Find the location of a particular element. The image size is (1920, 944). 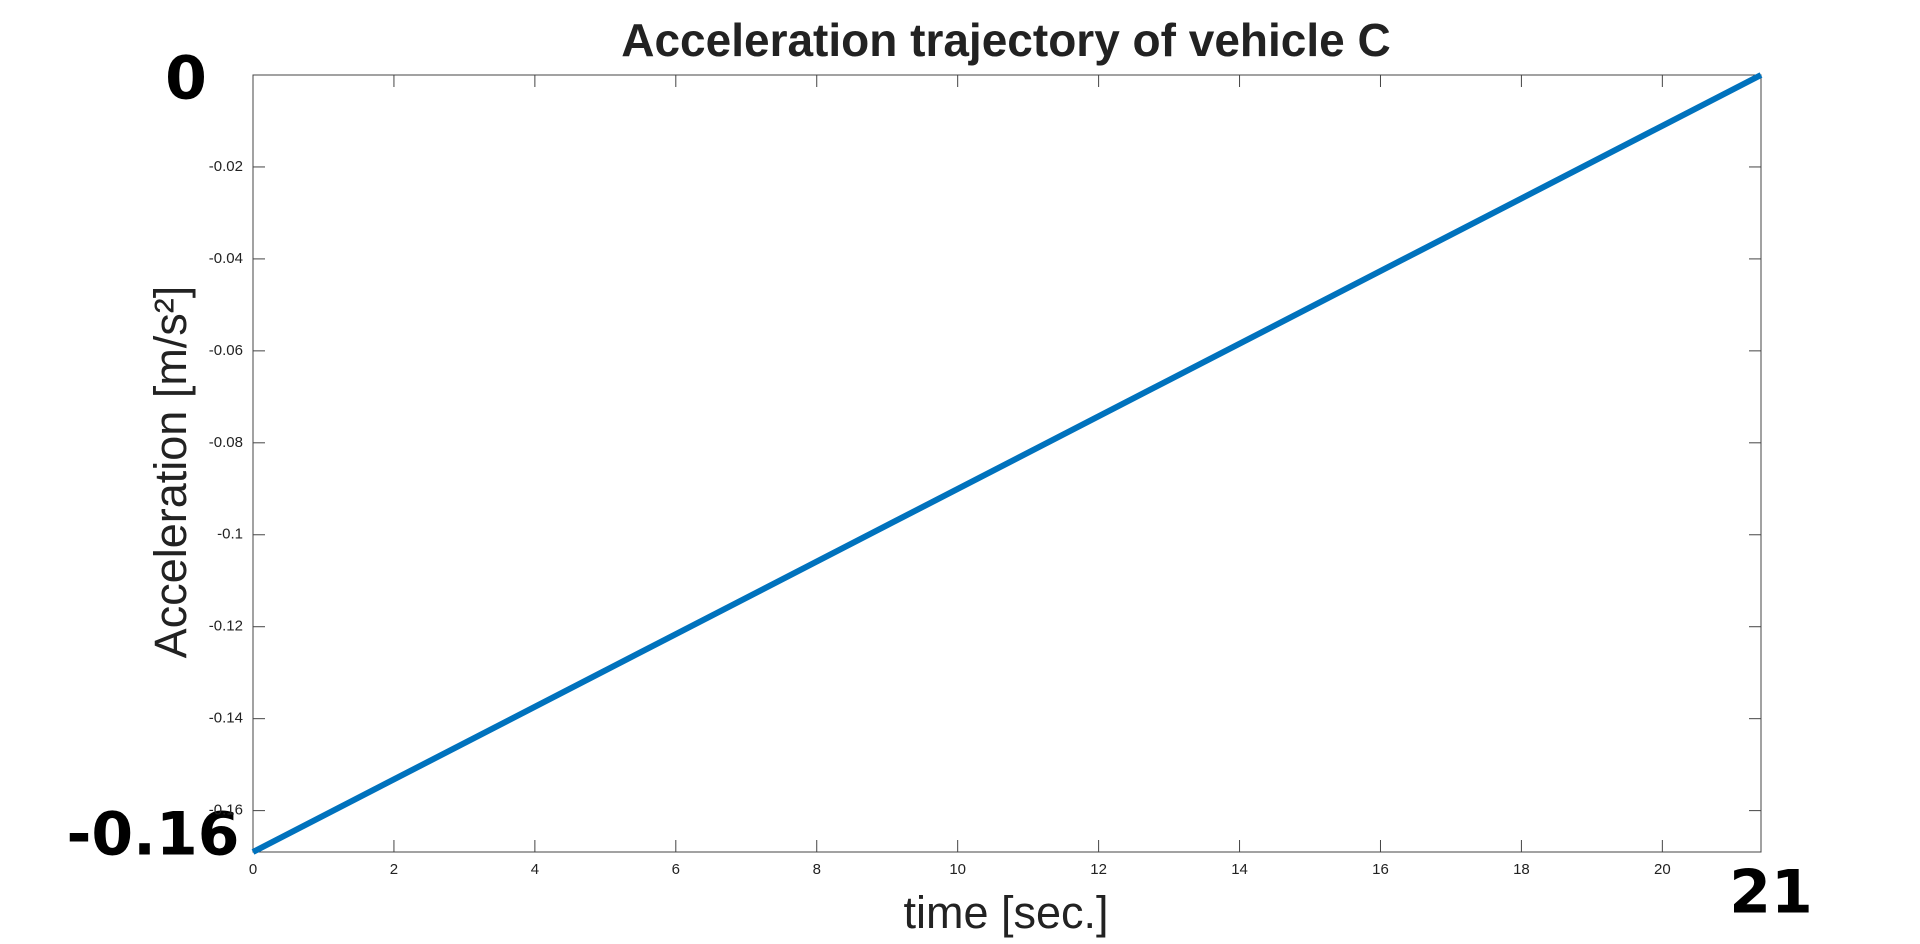

x-tick-label: 12 is located at coordinates (1098, 869).